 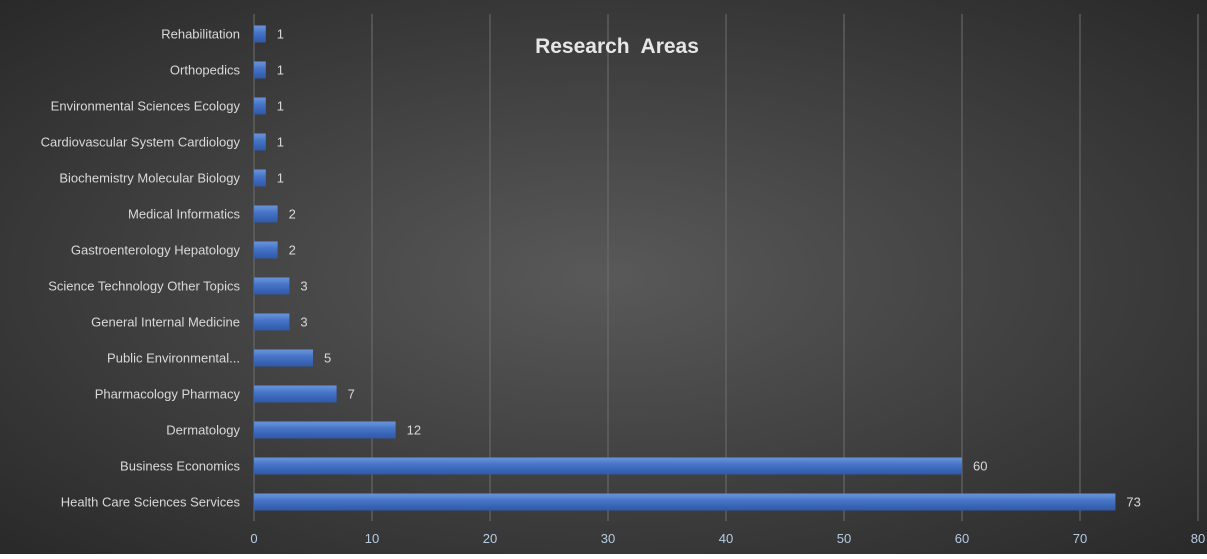 What do you see at coordinates (151, 502) in the screenshot?
I see `category-label: Health Care Sciences Services` at bounding box center [151, 502].